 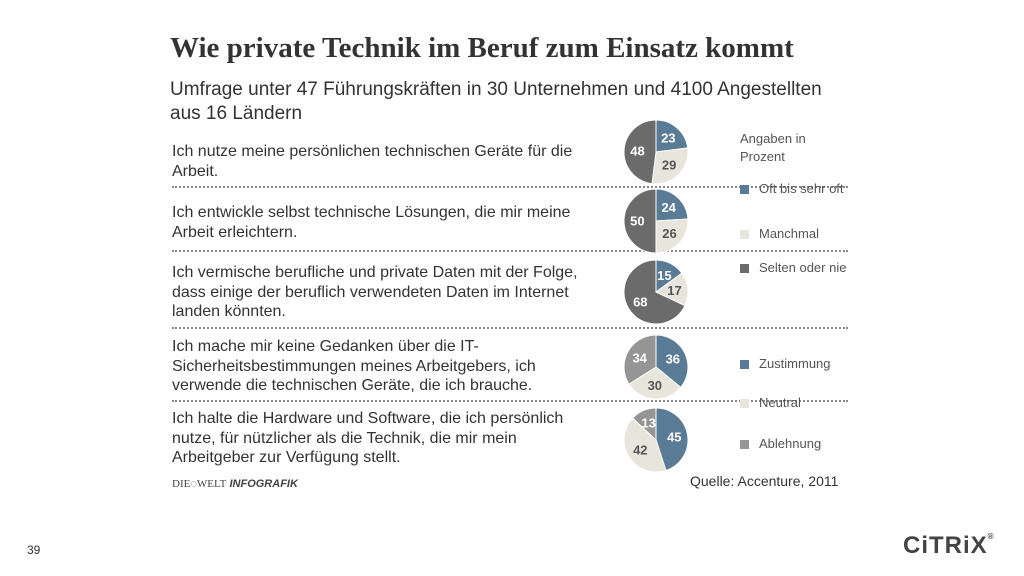 What do you see at coordinates (637, 150) in the screenshot?
I see `pie-slice-label: 48` at bounding box center [637, 150].